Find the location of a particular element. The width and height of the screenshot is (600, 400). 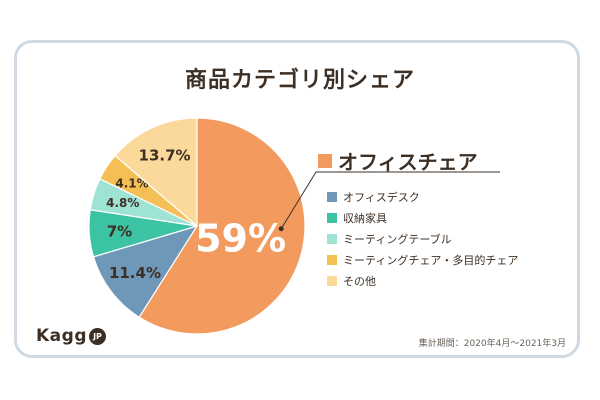

legend-label: 収納家具 is located at coordinates (365, 218).